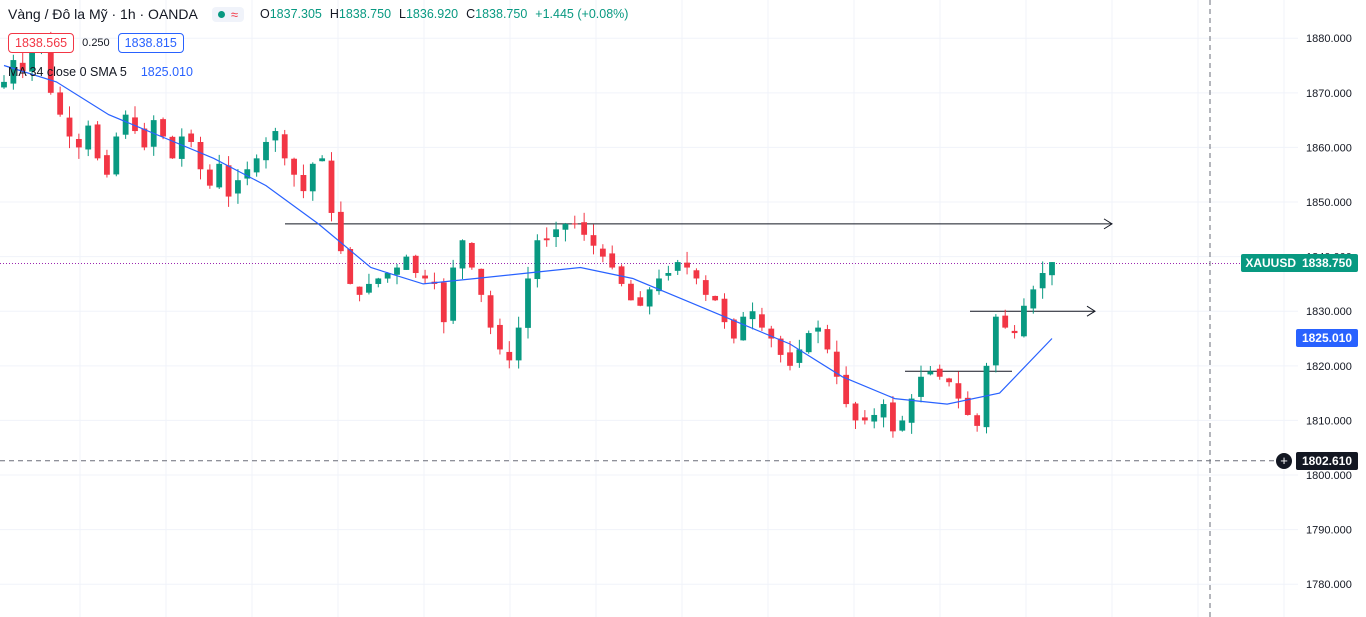 The image size is (1366, 617). What do you see at coordinates (41, 43) in the screenshot?
I see `sell-price-button: 1838.565` at bounding box center [41, 43].